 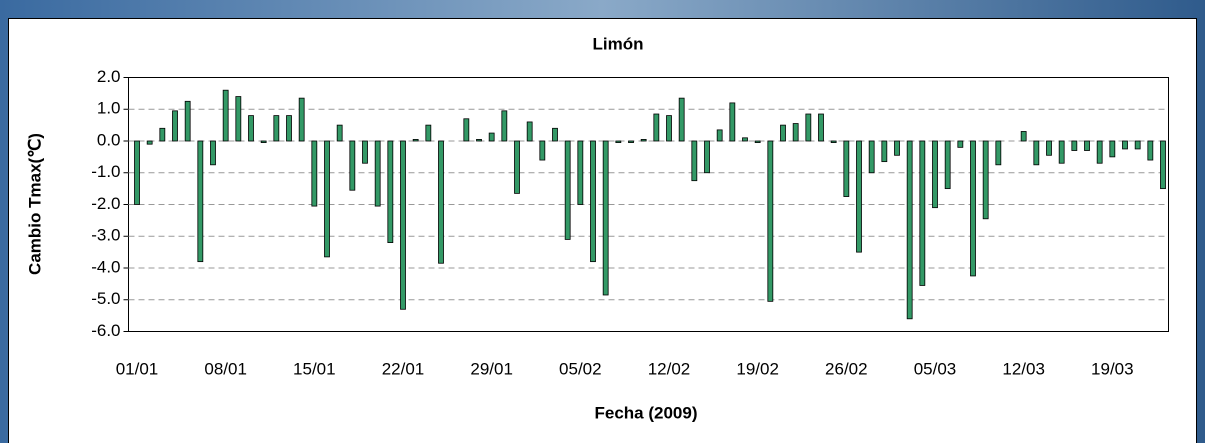 What do you see at coordinates (105, 203) in the screenshot?
I see `y-tick-label: -2.0` at bounding box center [105, 203].